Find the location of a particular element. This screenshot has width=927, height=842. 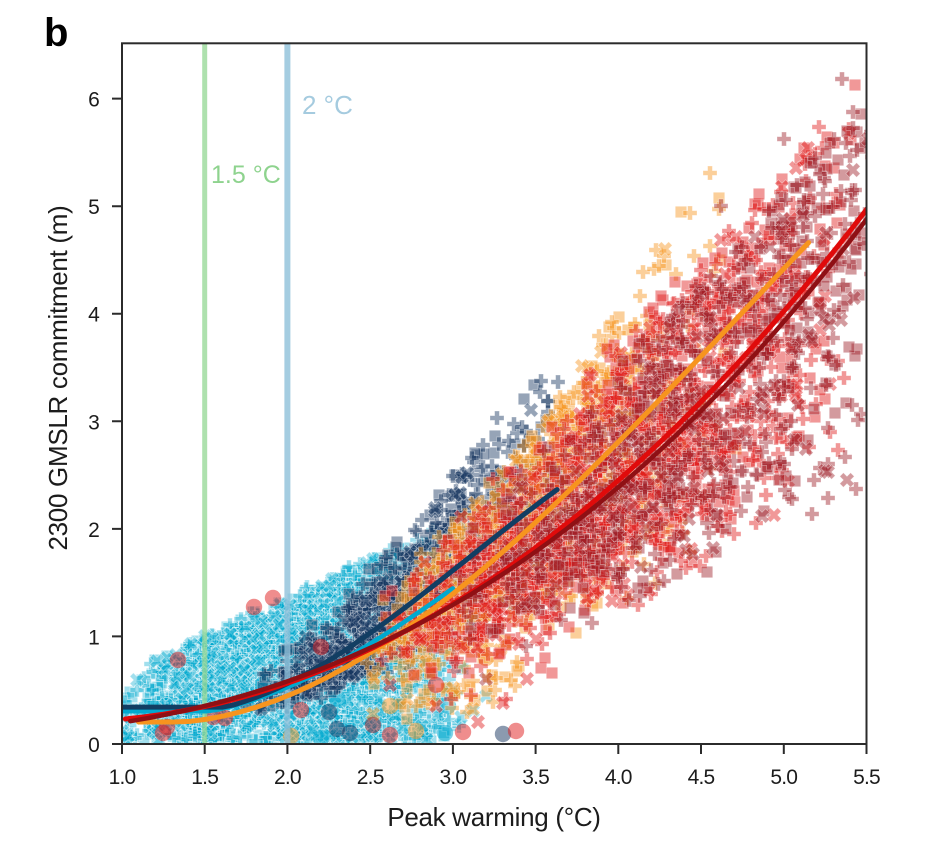

svg-text: 6 is located at coordinates (93, 100).